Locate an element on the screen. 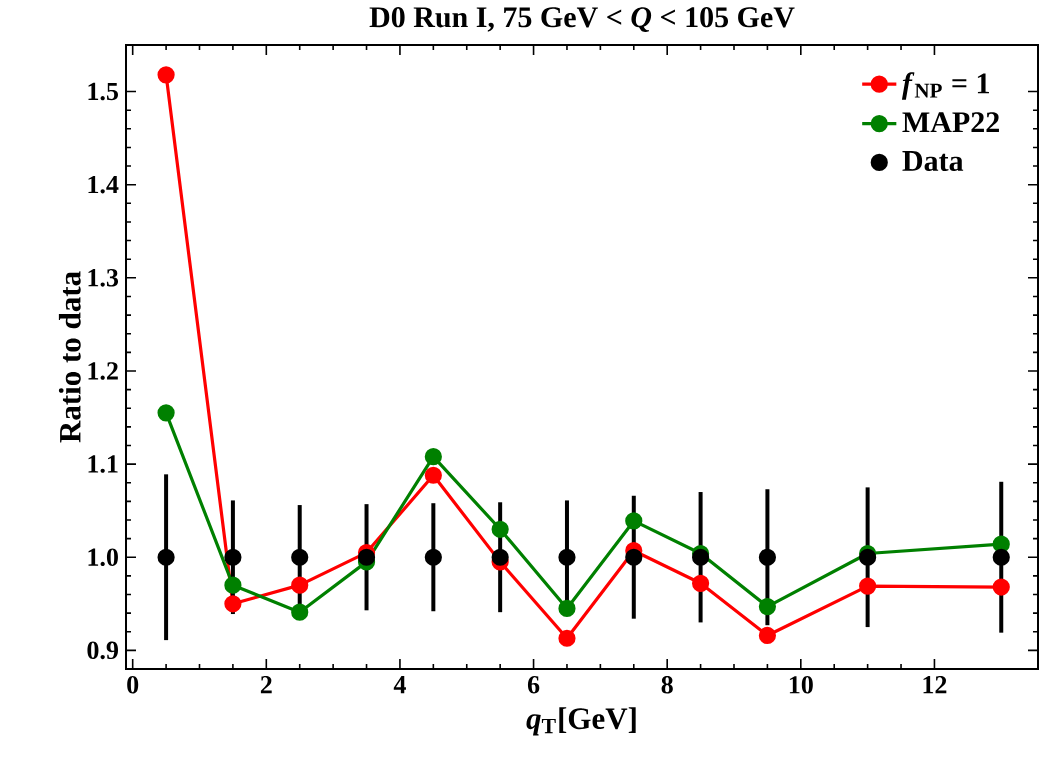 Image resolution: width=1040 pixels, height=759 pixels. y-tick-label: 1.0 is located at coordinates (103, 557).